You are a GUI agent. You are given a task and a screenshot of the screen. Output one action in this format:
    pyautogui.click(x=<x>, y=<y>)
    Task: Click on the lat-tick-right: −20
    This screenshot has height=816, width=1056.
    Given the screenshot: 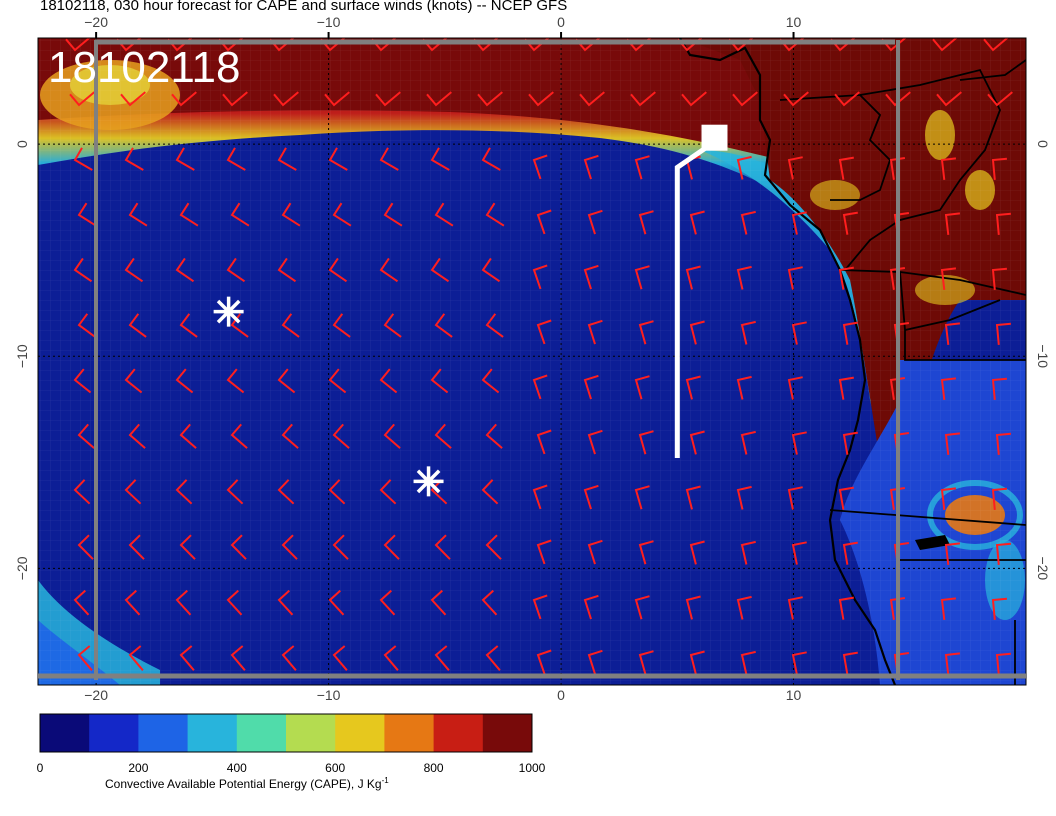 What is the action you would take?
    pyautogui.click(x=1043, y=568)
    